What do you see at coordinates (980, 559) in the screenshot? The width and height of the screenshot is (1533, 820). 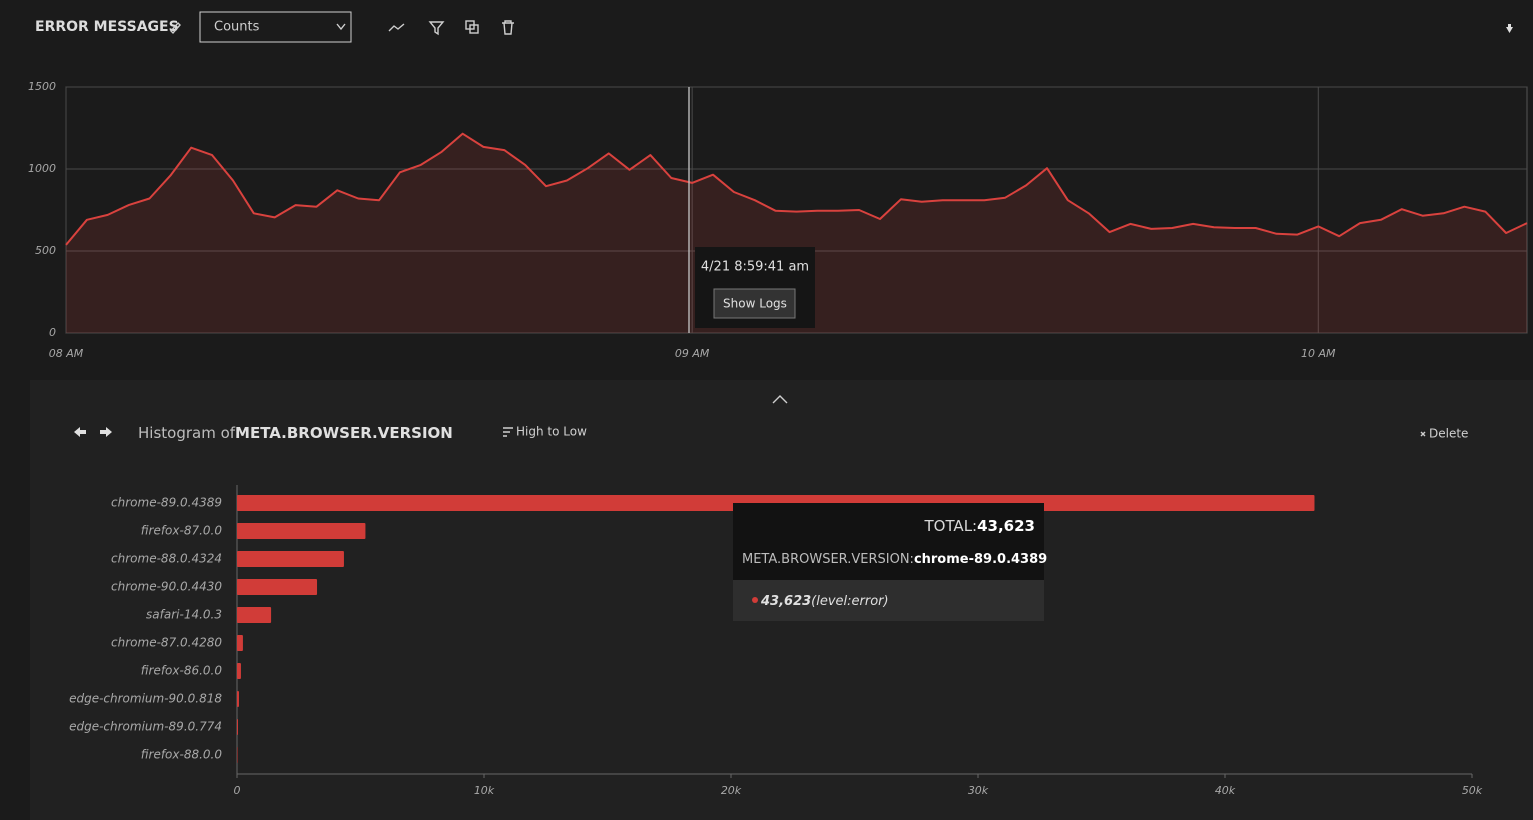 I see `field-value: chrome-89.0.4389` at bounding box center [980, 559].